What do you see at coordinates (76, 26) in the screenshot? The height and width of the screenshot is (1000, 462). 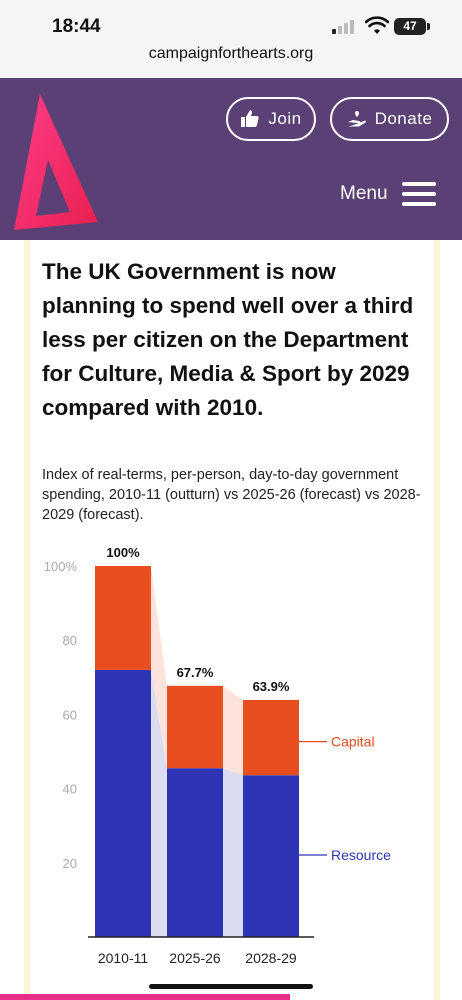 I see `status-time: 18:44` at bounding box center [76, 26].